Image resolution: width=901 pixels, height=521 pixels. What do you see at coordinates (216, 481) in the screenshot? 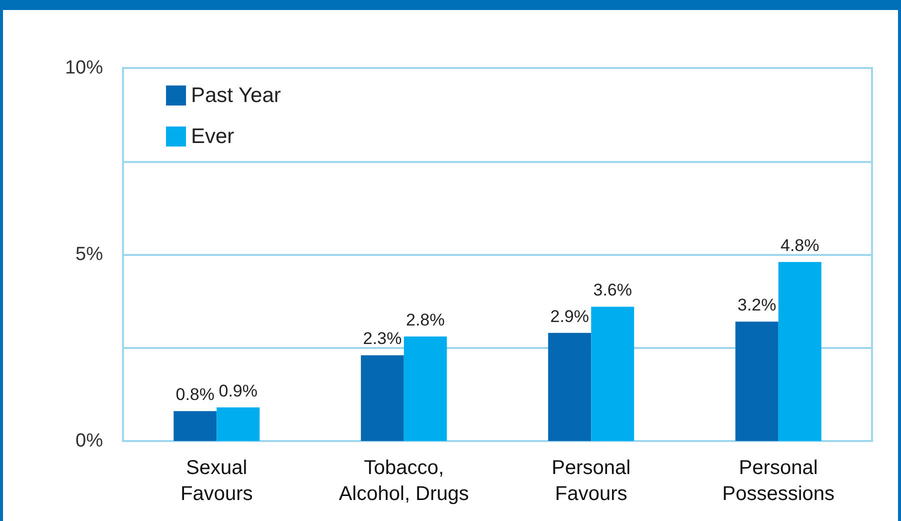
I see `x-tick-label: Sexual Favours` at bounding box center [216, 481].